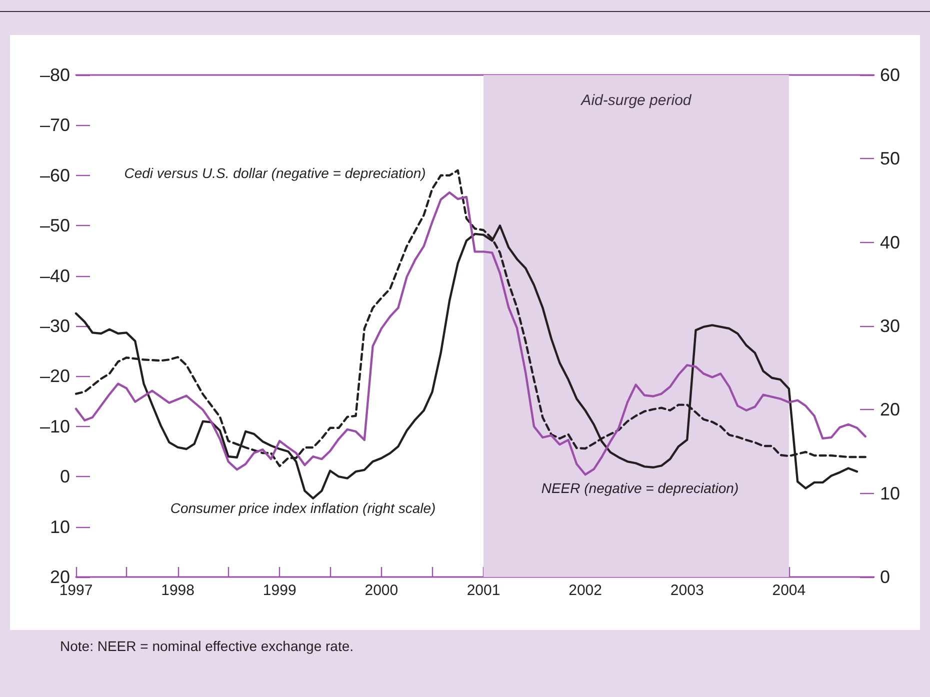 The width and height of the screenshot is (930, 697). Describe the element at coordinates (789, 590) in the screenshot. I see `x-tick-label: 2004` at that location.